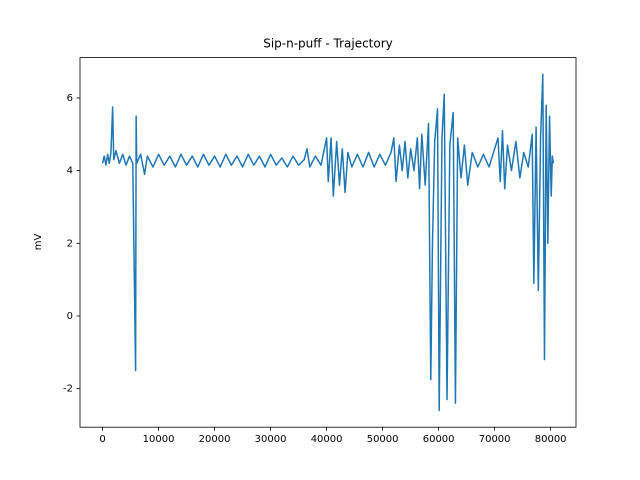 This screenshot has width=640, height=480. Describe the element at coordinates (68, 389) in the screenshot. I see `y-tick-label: -2` at that location.